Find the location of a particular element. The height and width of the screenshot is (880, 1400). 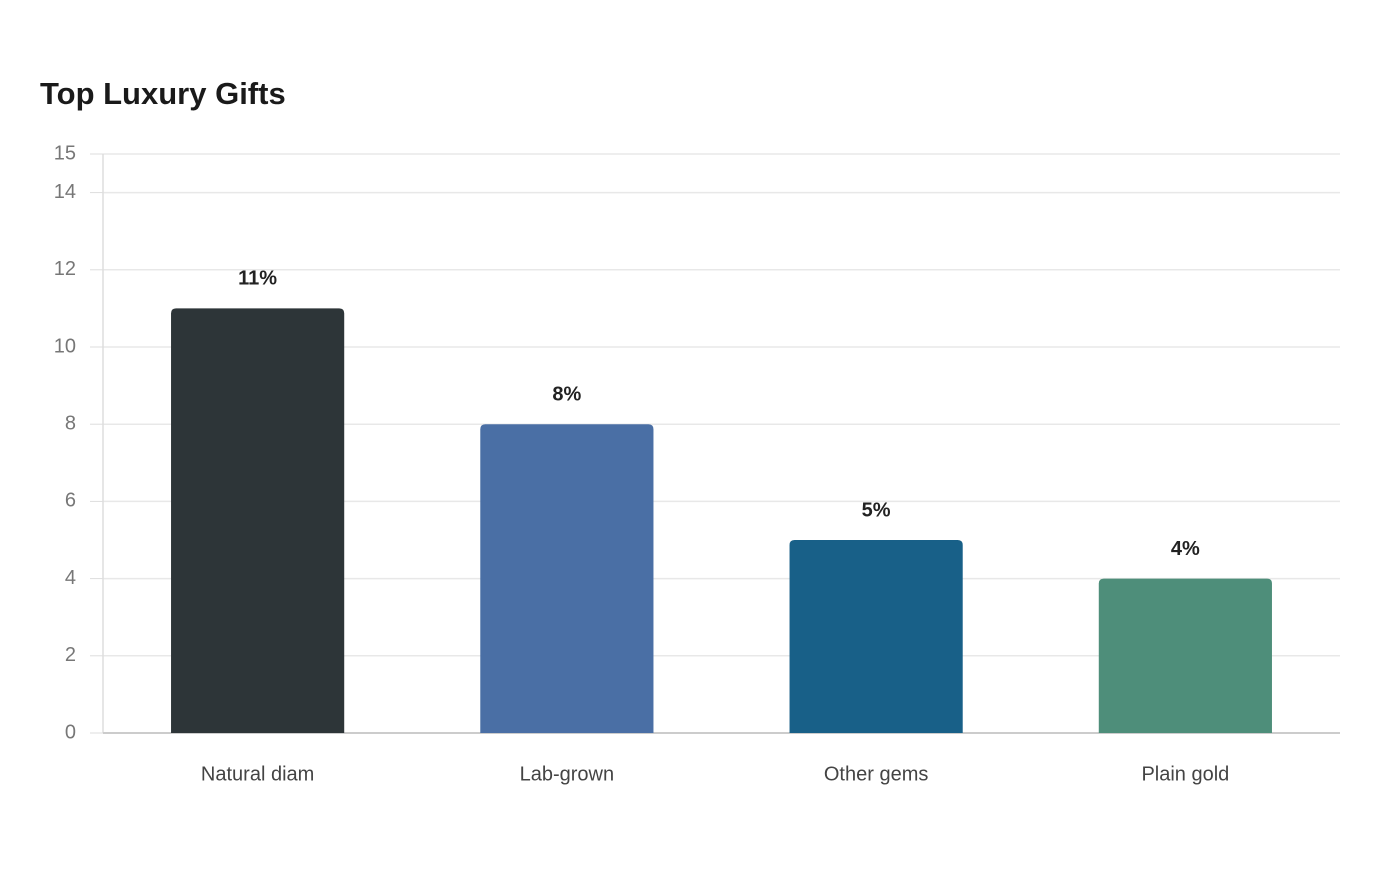

value-label: 8% is located at coordinates (566, 394).